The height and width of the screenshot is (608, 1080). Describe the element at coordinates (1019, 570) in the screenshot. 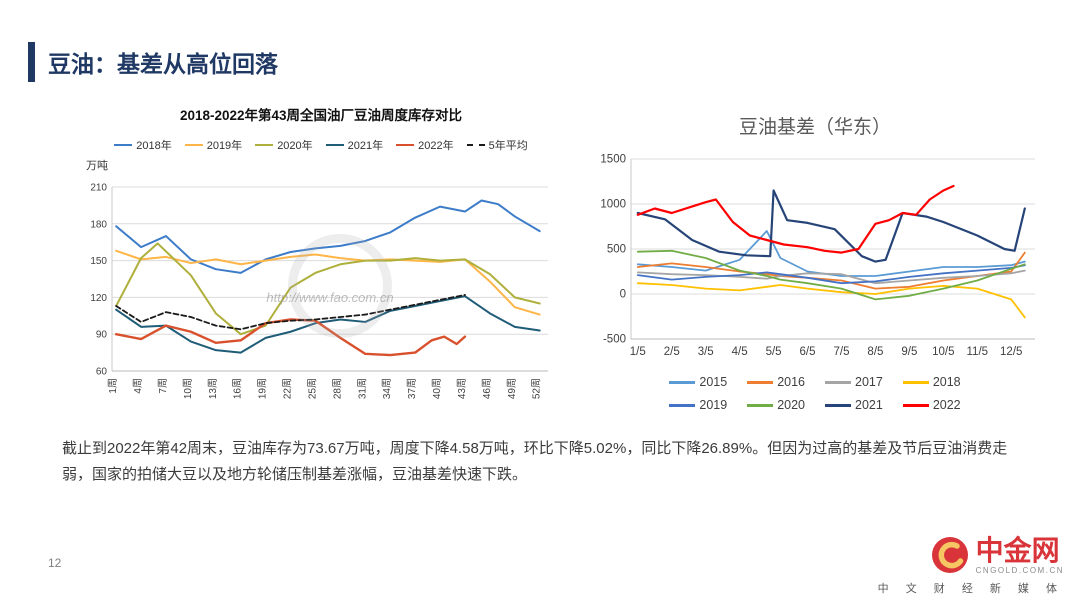

I see `logo-domain-text: CNGOLD.COM.CN` at that location.